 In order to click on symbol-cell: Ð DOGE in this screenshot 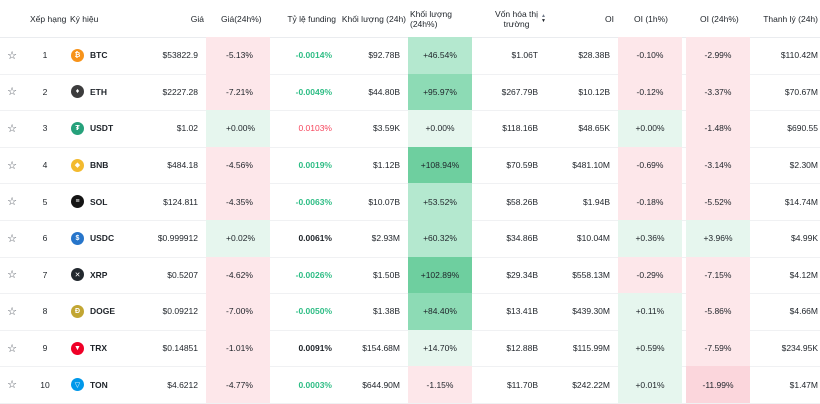, I will do `click(106, 311)`.